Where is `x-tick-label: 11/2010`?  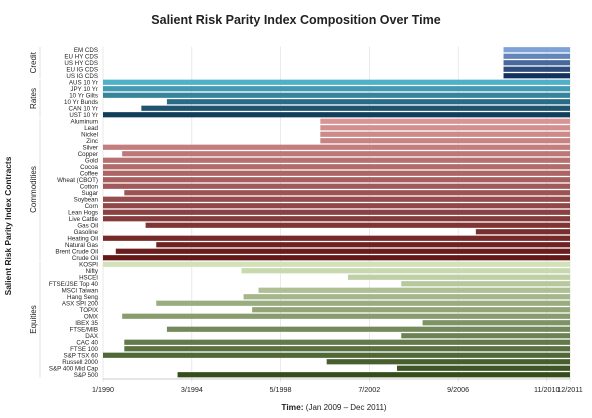
x-tick-label: 11/2010 is located at coordinates (546, 389).